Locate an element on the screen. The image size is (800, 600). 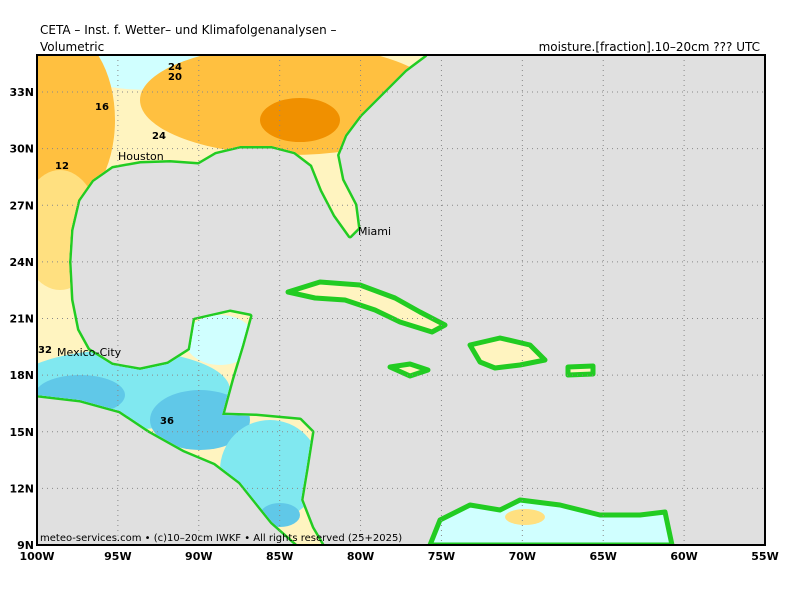
header-right-unit: [fraction] is located at coordinates (622, 47).